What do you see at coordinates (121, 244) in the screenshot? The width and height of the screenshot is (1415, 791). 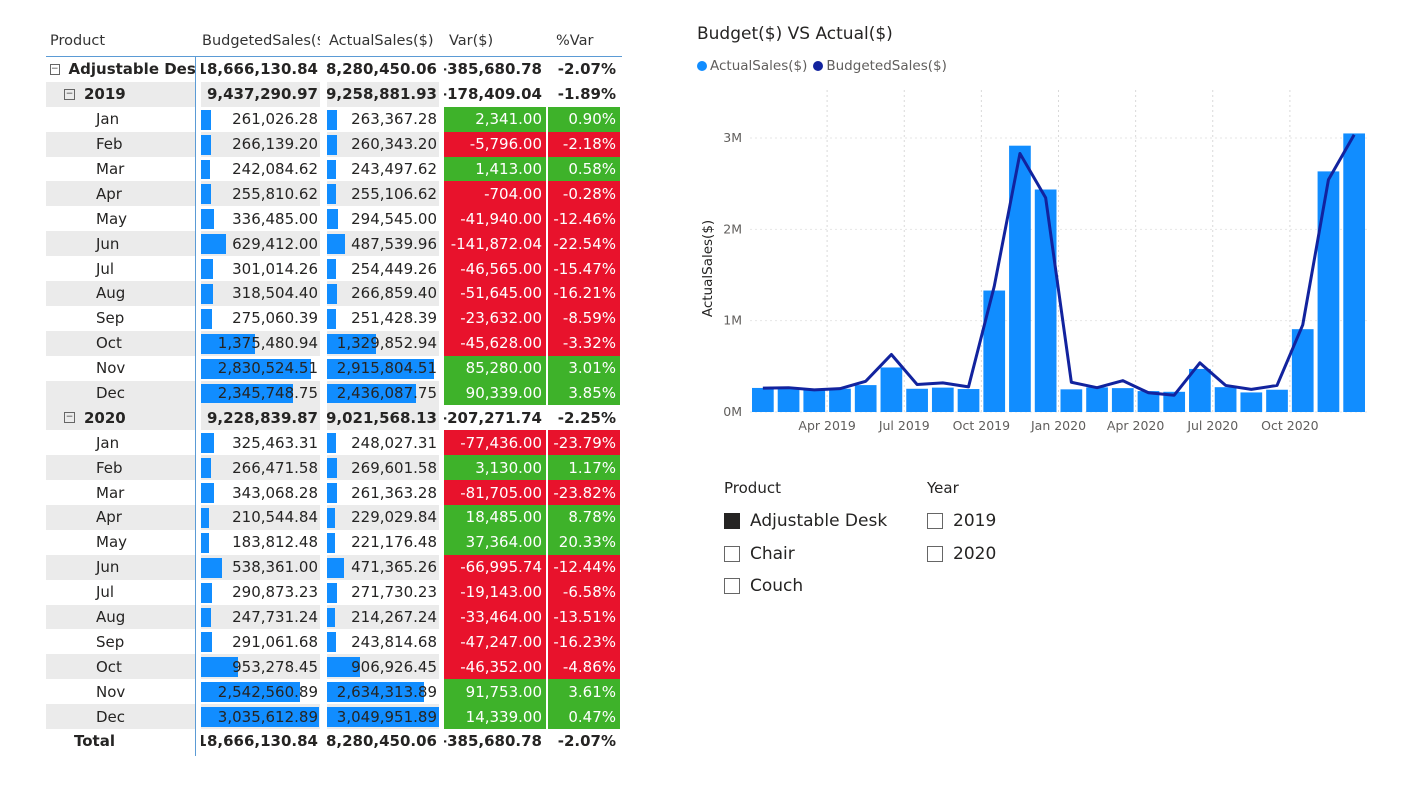 I see `row-label-cell: Jun` at bounding box center [121, 244].